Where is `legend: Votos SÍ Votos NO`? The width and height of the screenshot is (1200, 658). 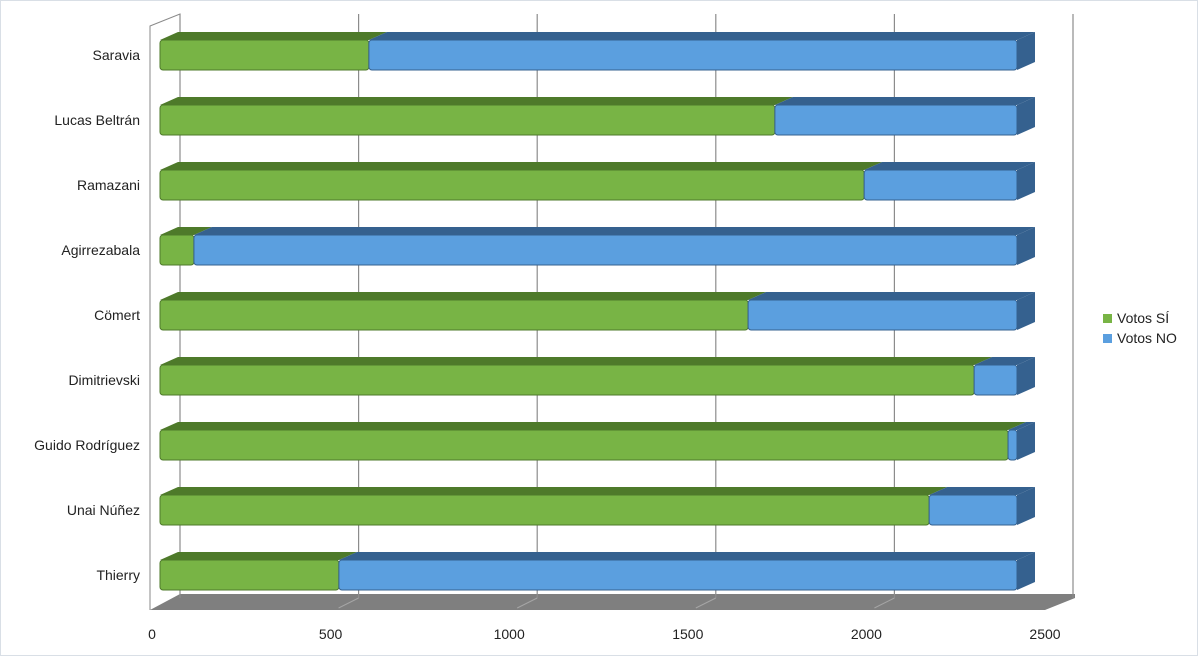
legend: Votos SÍ Votos NO is located at coordinates (1140, 328).